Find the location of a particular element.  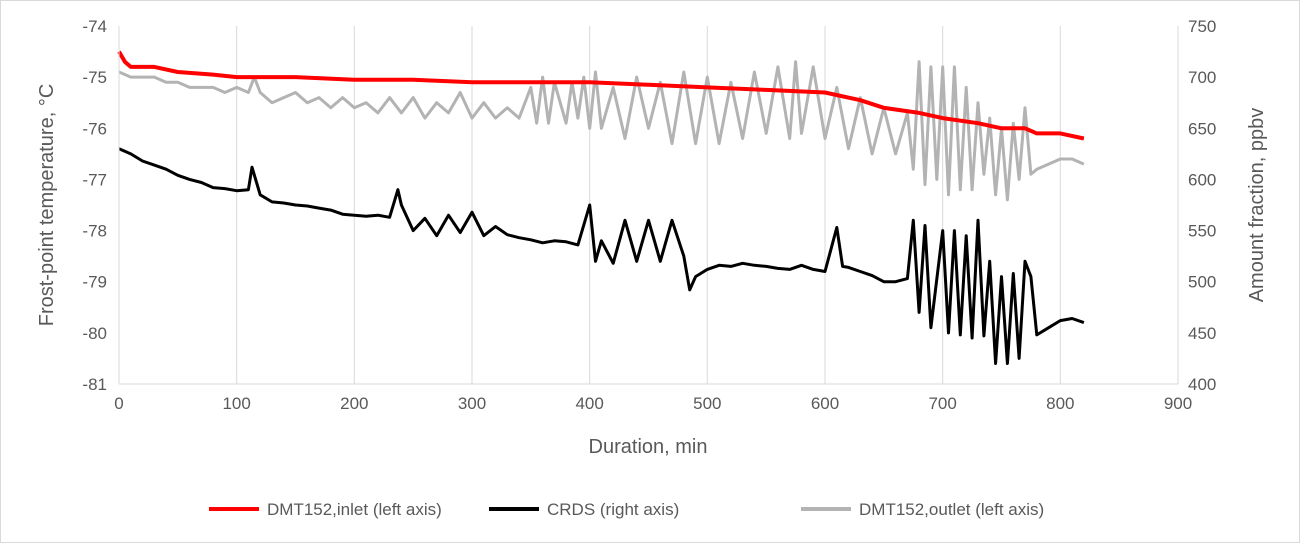

y-right-tick-label: 700 is located at coordinates (1202, 77).